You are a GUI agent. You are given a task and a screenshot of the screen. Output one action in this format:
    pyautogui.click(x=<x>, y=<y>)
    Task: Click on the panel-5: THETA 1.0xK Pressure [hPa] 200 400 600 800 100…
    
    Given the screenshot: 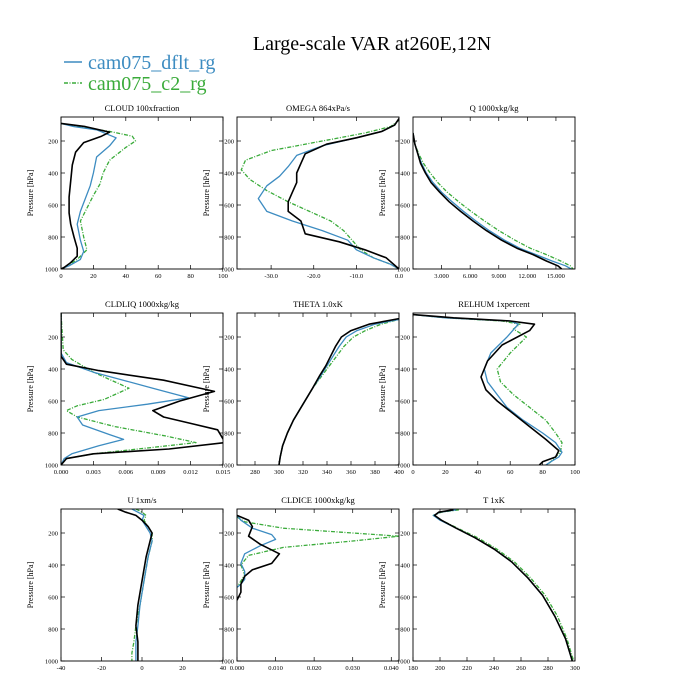 What is the action you would take?
    pyautogui.click(x=303, y=387)
    